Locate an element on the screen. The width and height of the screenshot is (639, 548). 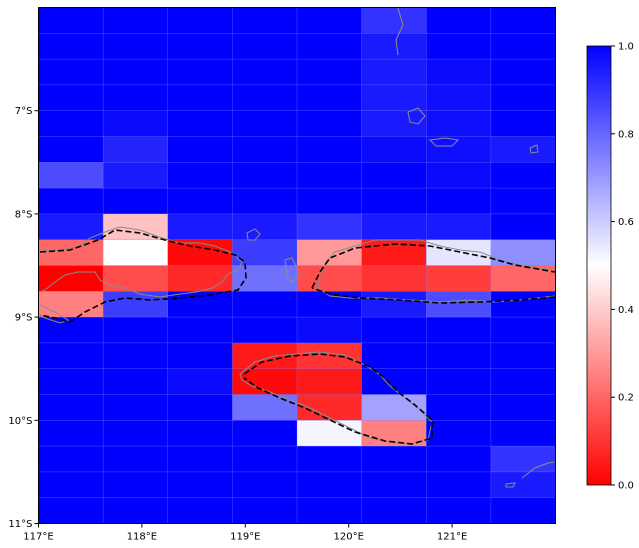
y-axis-ticks: 7°S 8°S 9°S 10°S 11°S is located at coordinates (23, 318).